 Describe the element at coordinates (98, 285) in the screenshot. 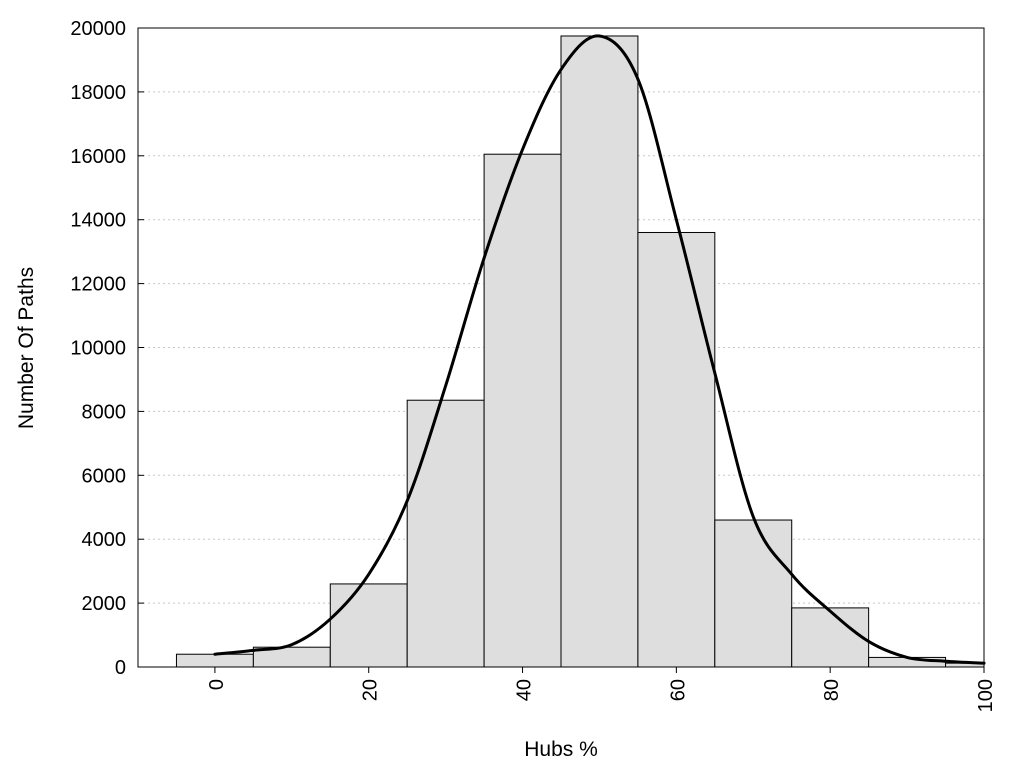

I see `y-tick-label: 12000` at that location.